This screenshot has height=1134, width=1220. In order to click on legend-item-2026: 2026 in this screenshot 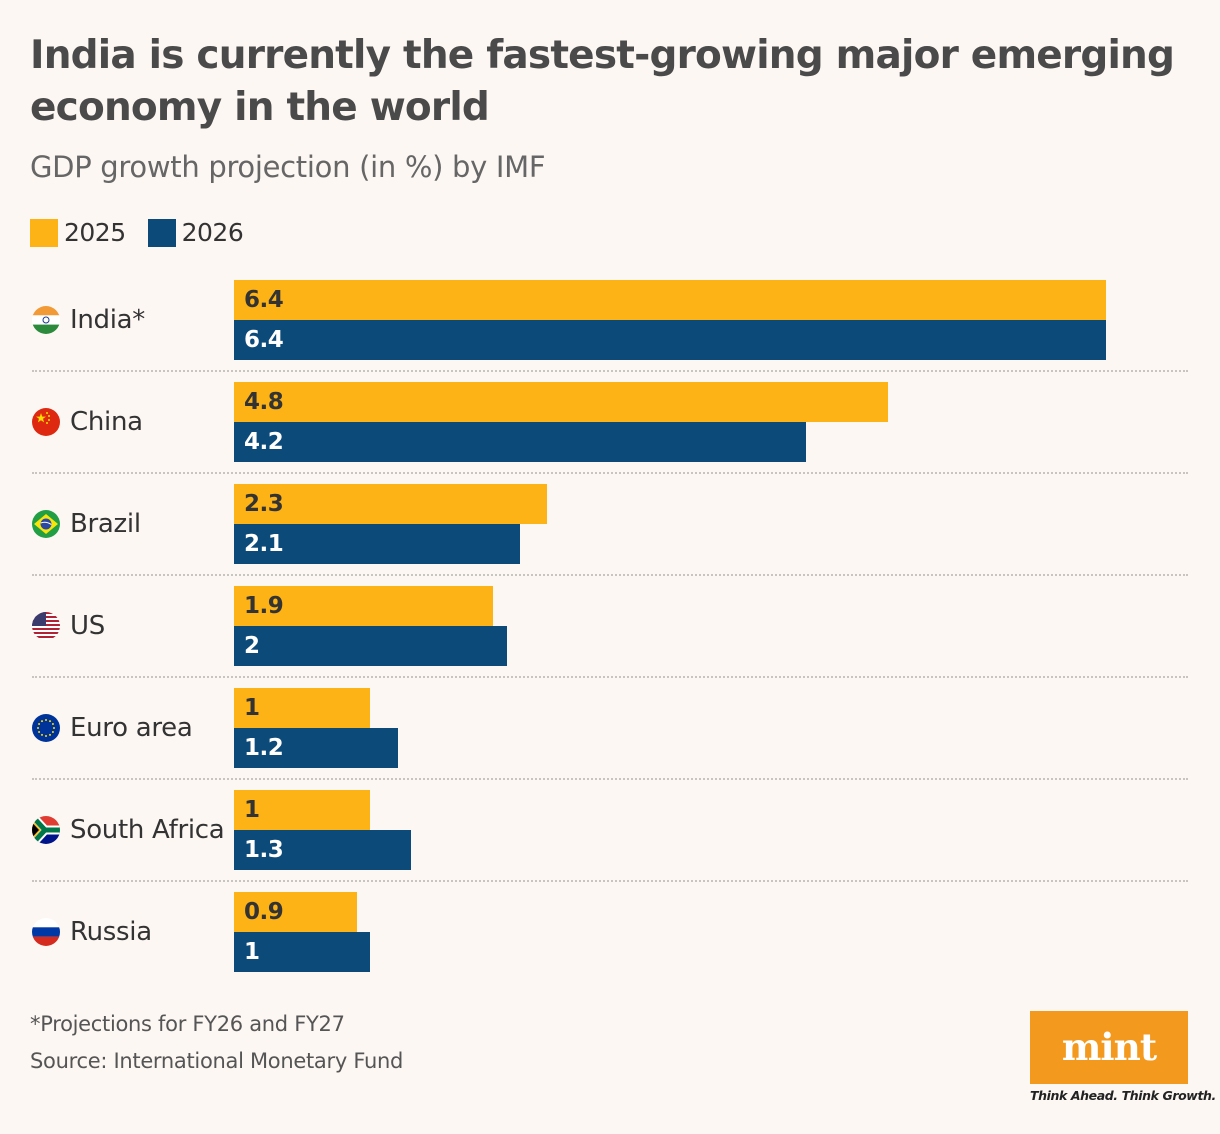, I will do `click(195, 232)`.